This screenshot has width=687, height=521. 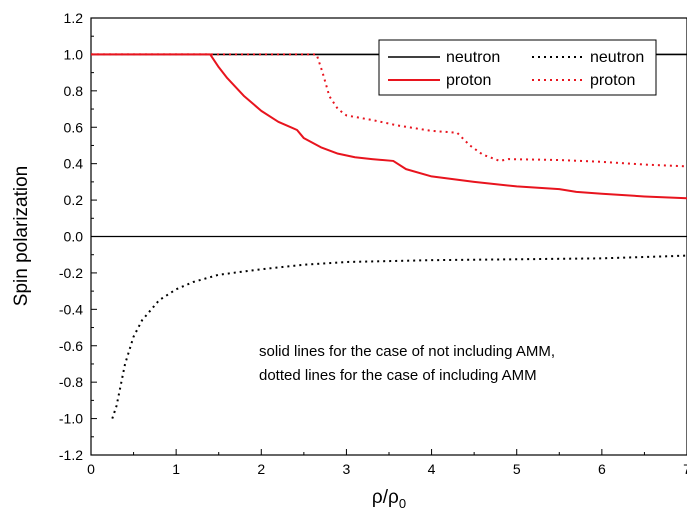 What do you see at coordinates (468, 80) in the screenshot?
I see `legend-label-proton-solid: proton` at bounding box center [468, 80].